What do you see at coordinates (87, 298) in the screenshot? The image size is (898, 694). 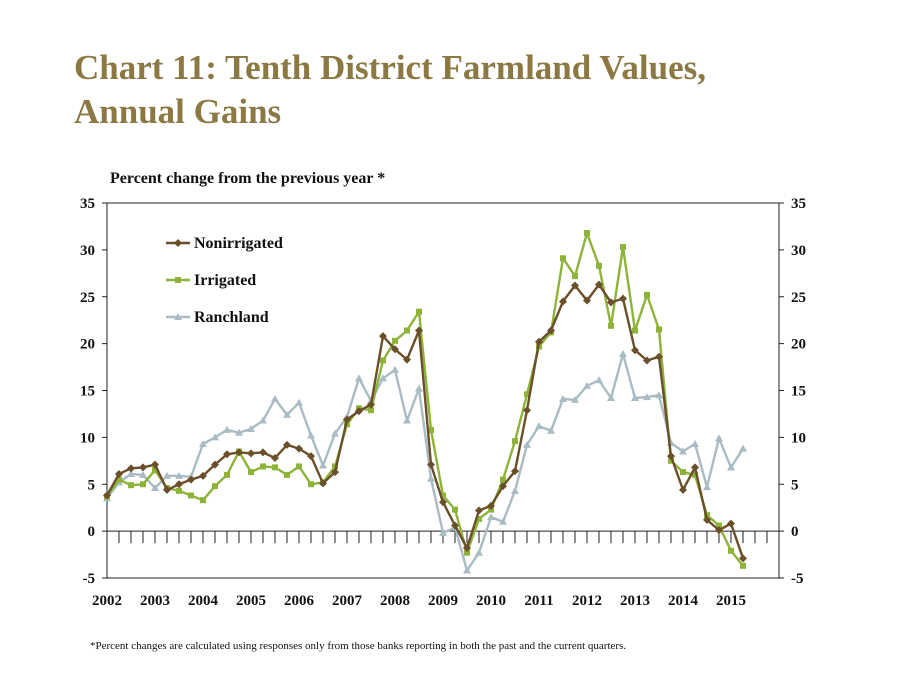 I see `y-tick-label-left: 25` at bounding box center [87, 298].